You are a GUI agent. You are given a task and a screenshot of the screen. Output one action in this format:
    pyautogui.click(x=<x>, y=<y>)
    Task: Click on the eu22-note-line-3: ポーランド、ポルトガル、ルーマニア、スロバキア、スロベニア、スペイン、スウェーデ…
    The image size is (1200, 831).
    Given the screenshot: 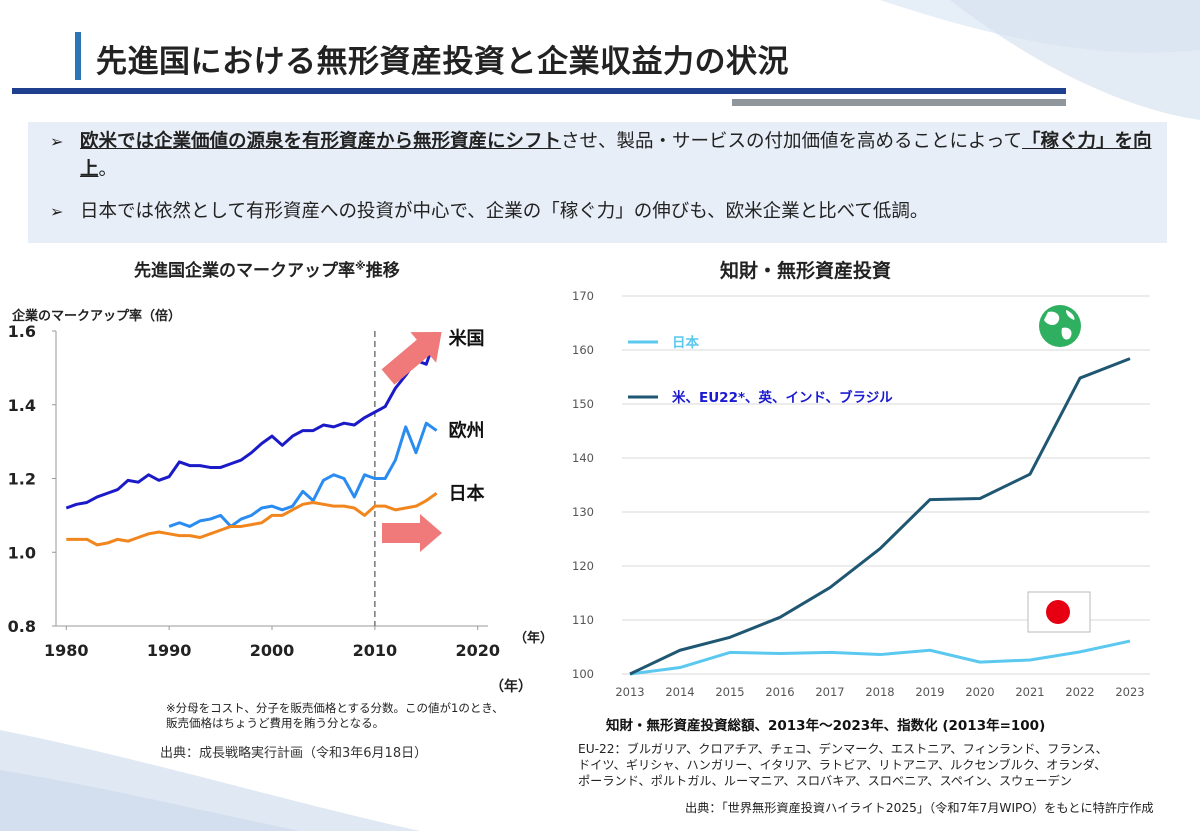 What is the action you would take?
    pyautogui.click(x=825, y=781)
    